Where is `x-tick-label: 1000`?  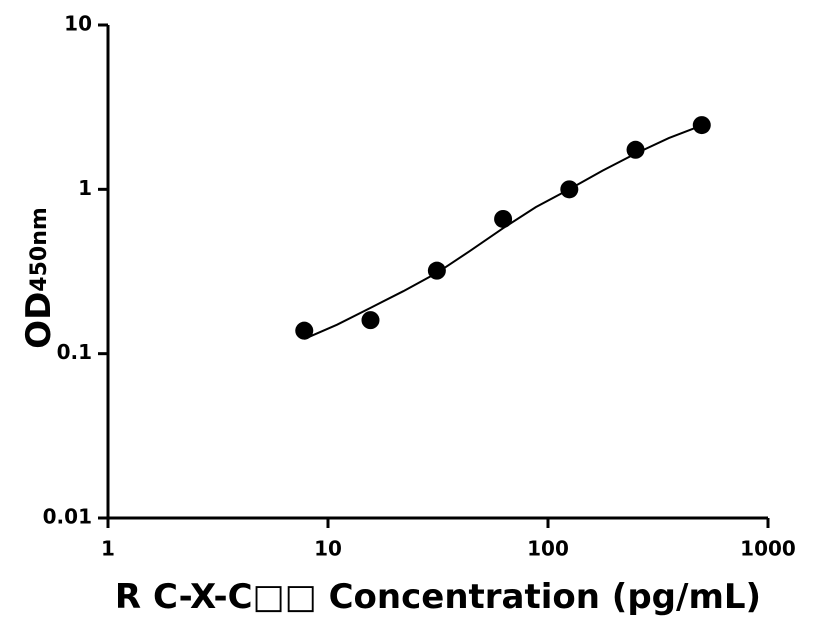 x-tick-label: 1000 is located at coordinates (768, 549).